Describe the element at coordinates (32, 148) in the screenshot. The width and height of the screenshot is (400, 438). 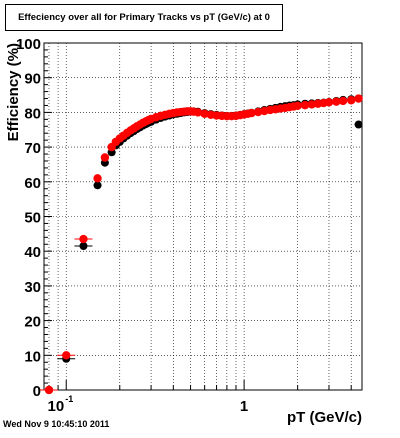
I see `y-tick-label: 70` at that location.